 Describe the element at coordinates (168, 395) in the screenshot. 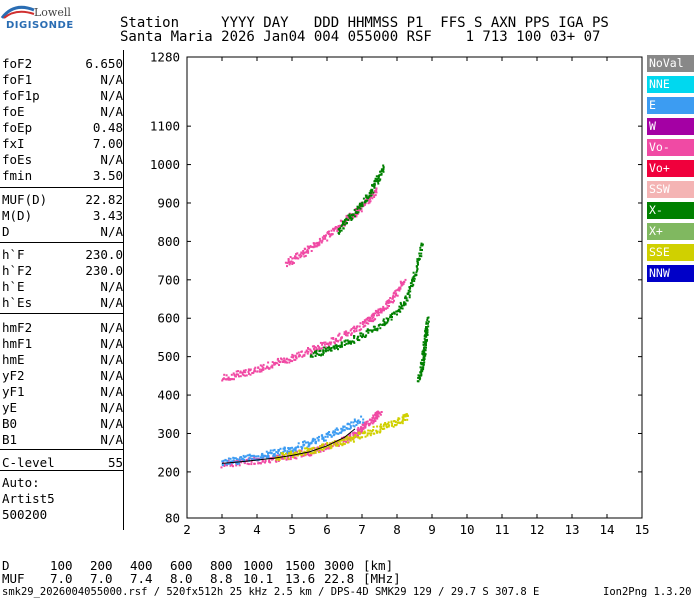

I see `y-tick-label: 400` at that location.